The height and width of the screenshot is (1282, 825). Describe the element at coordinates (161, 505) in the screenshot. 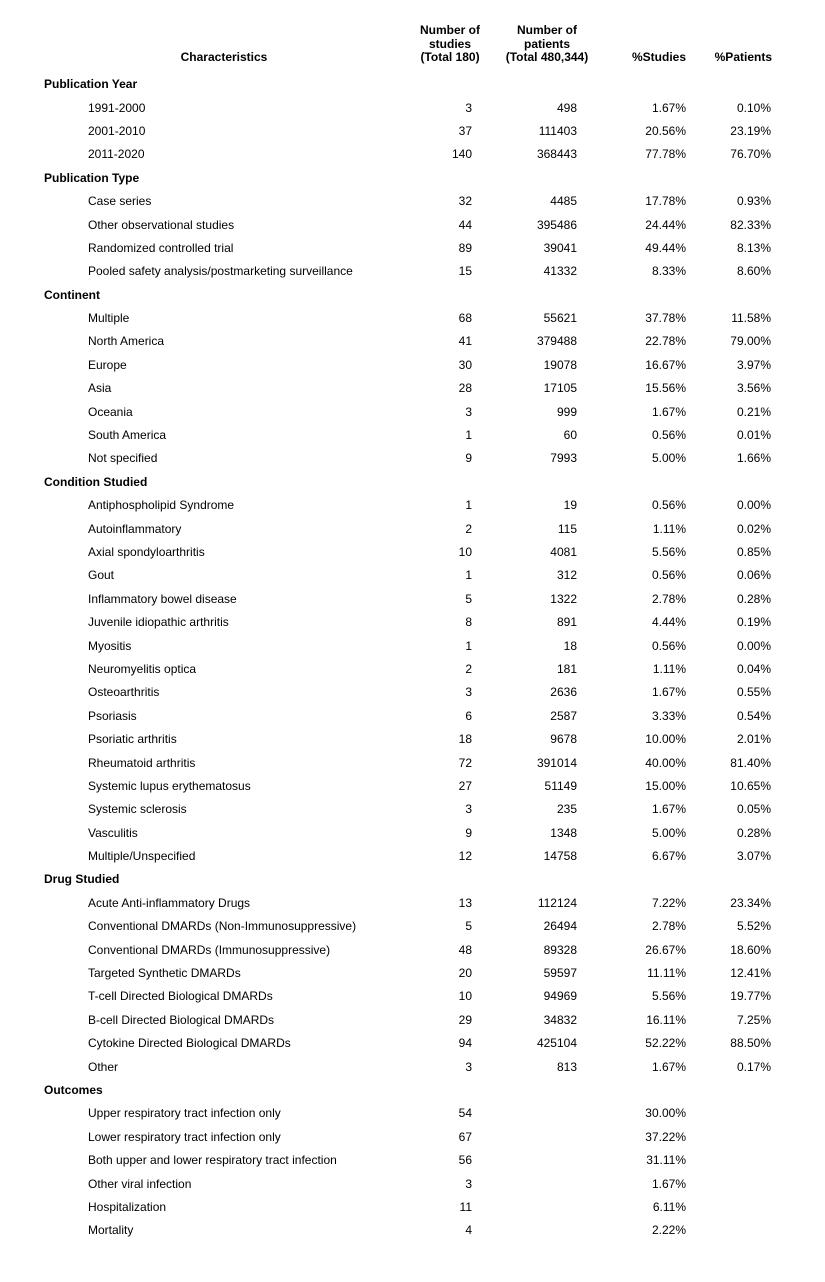

I see `row-label: Antiphospholipid Syndrome` at that location.